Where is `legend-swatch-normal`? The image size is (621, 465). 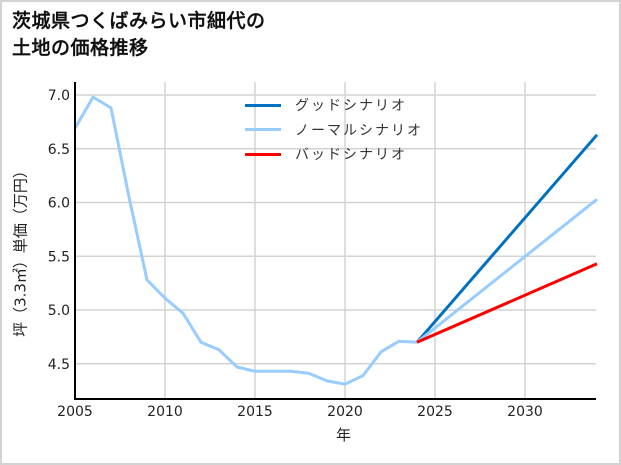 legend-swatch-normal is located at coordinates (263, 130).